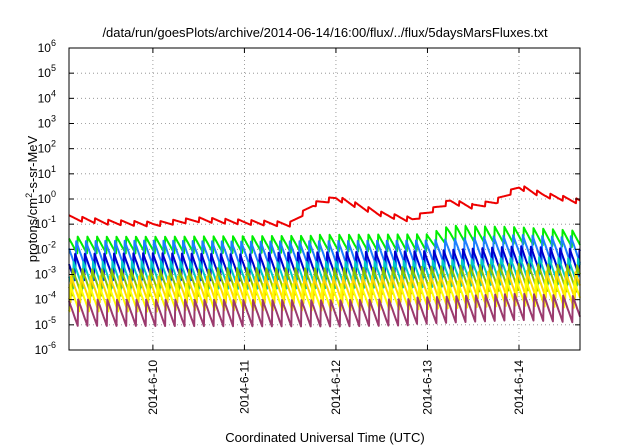 This screenshot has height=448, width=640. I want to click on x-tick-label: 2014-6-11, so click(244, 387).